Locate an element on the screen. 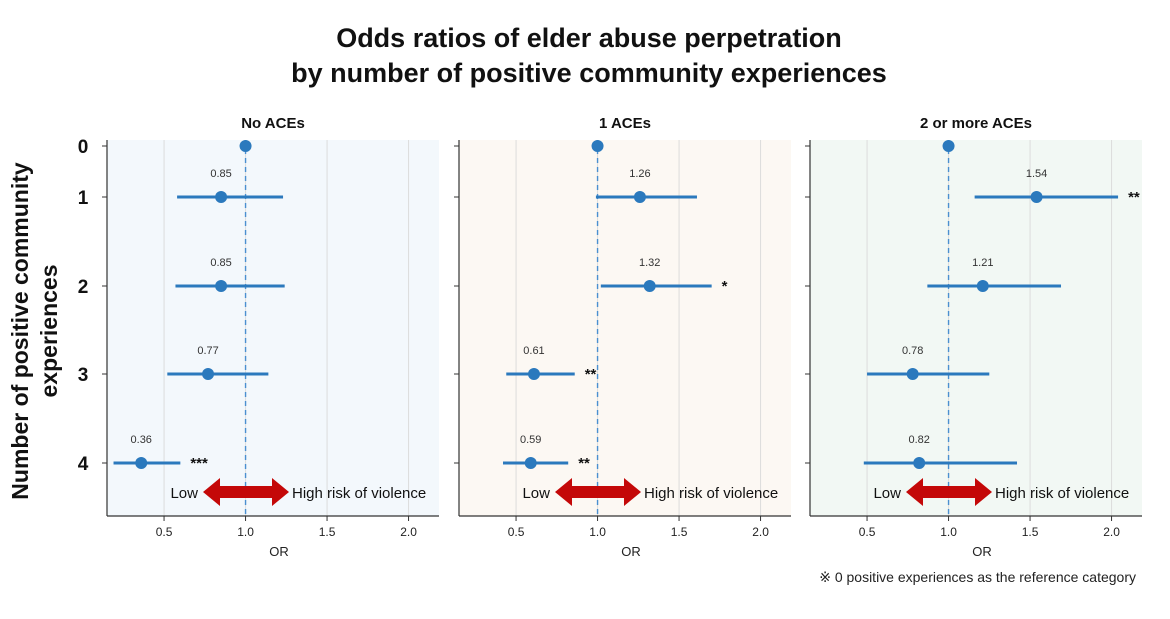 This screenshot has height=619, width=1170. estimate-label: 1.54 is located at coordinates (1036, 174).